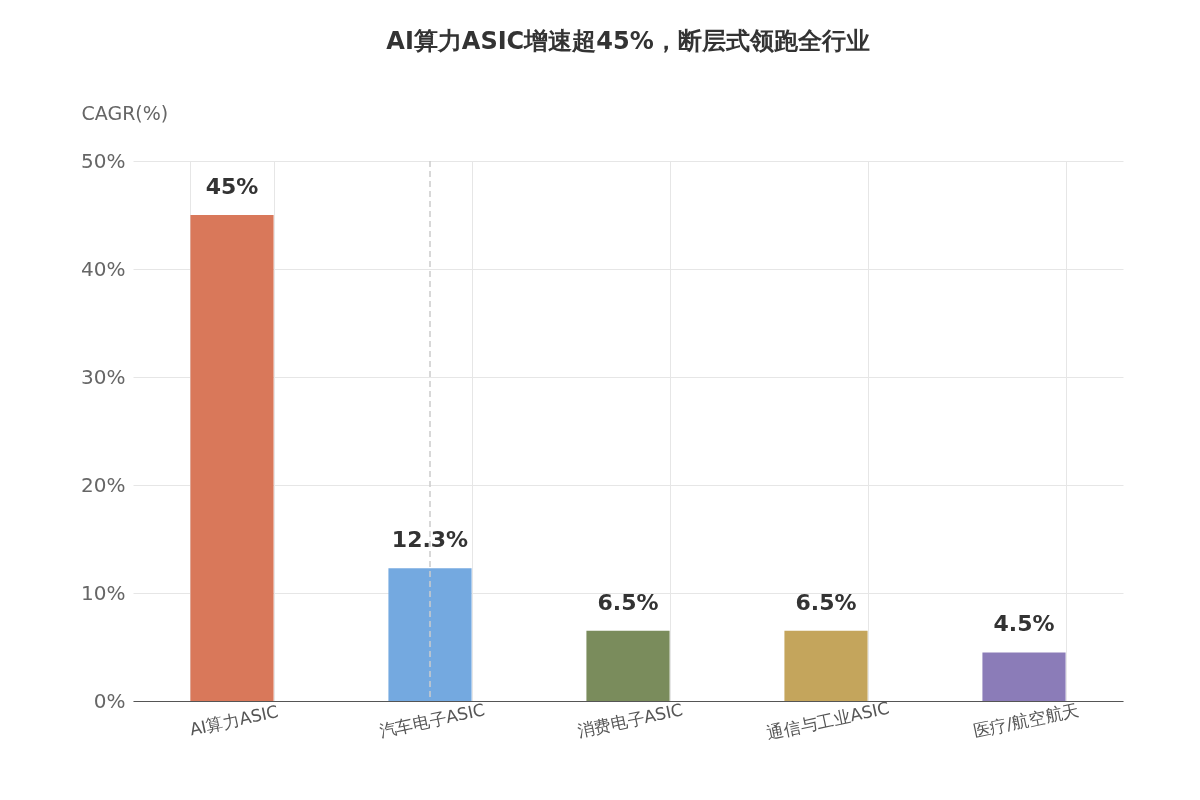 This screenshot has height=800, width=1200. I want to click on data-label: 4.5%, so click(1024, 624).